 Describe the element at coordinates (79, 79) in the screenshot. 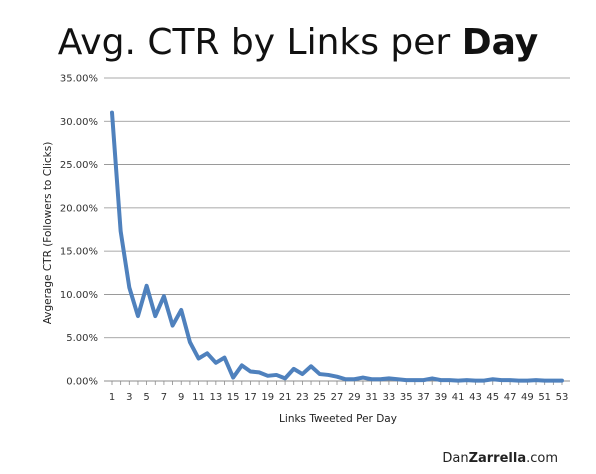

I see `y-tick-label: 35.00%` at that location.